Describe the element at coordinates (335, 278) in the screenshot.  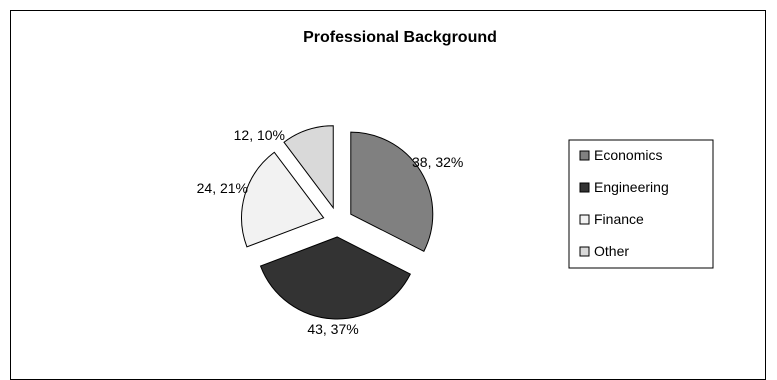
I see `pie-slice-engineering` at that location.